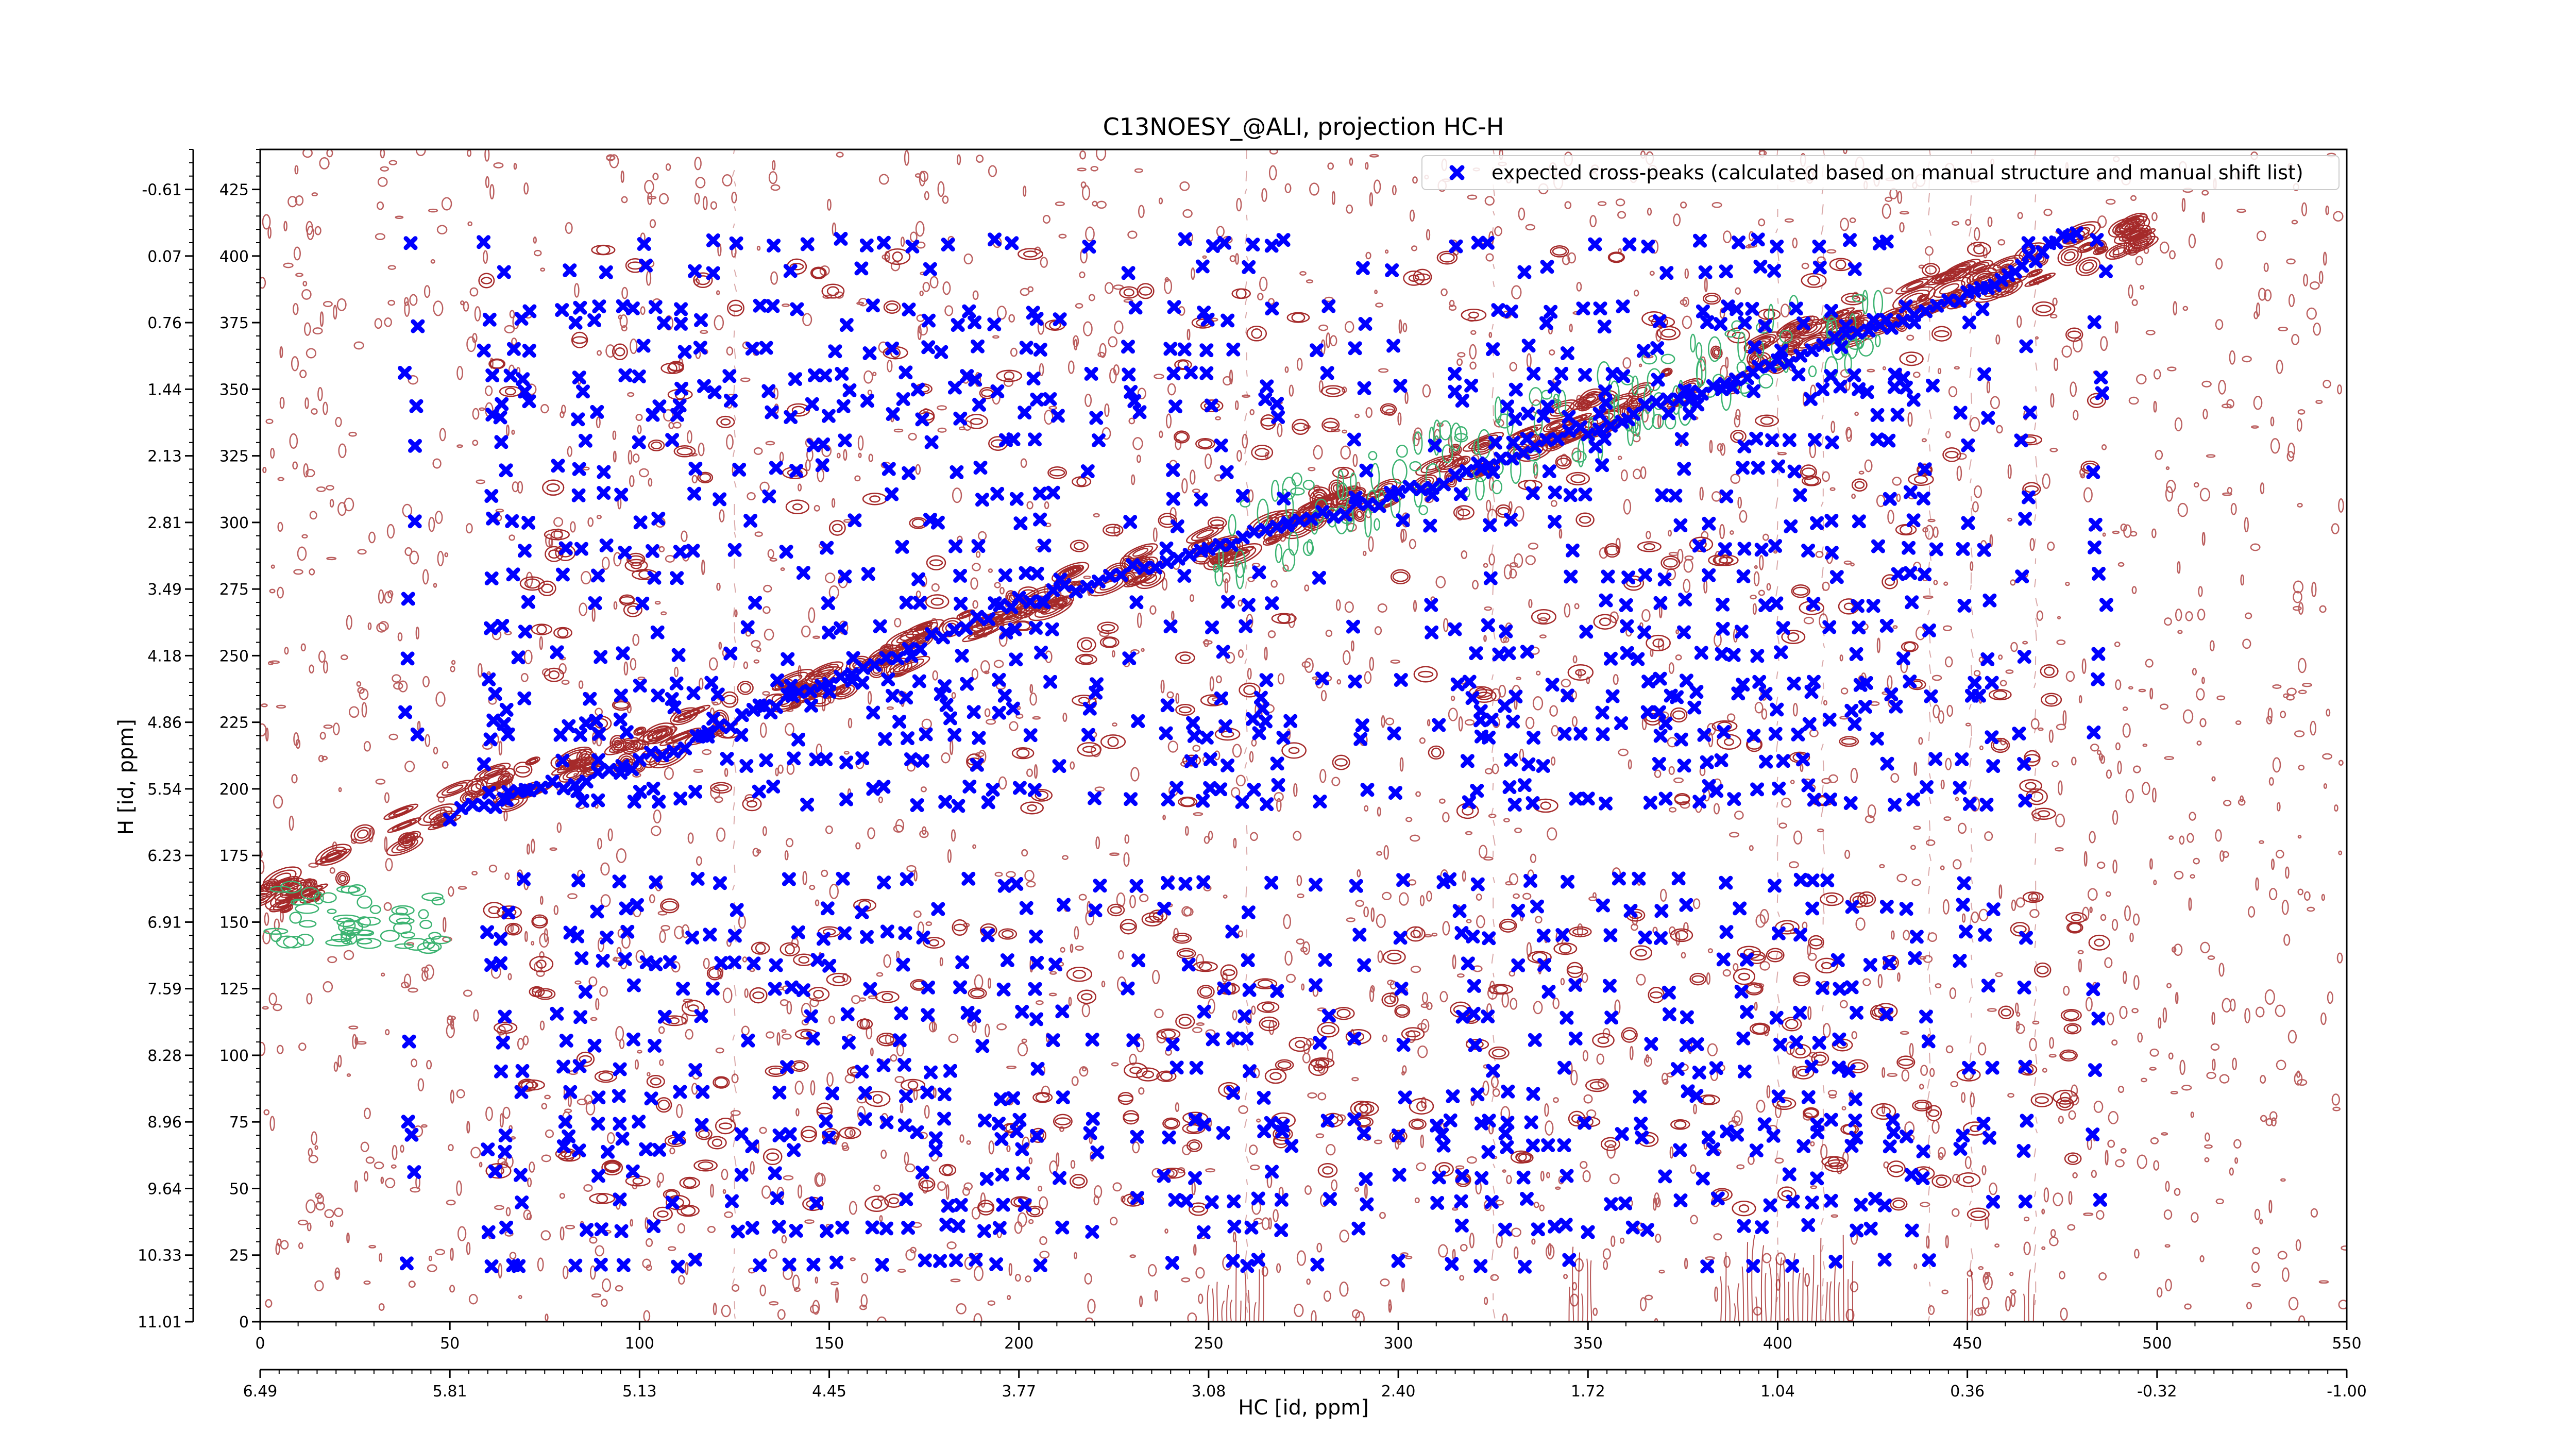  Describe the element at coordinates (234, 1056) in the screenshot. I see `y-tick-label: 100` at that location.